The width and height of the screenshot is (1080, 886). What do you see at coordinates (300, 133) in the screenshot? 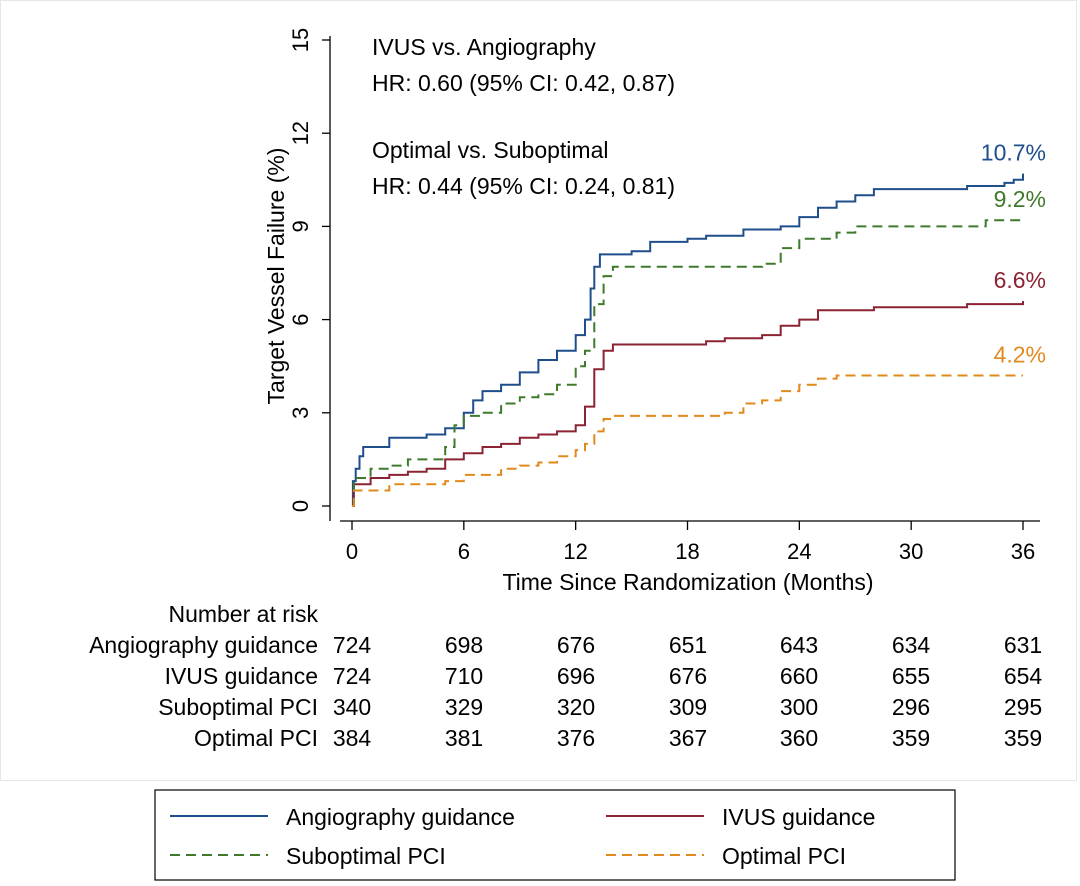
I see `y-tick-label-4: 12` at bounding box center [300, 133].